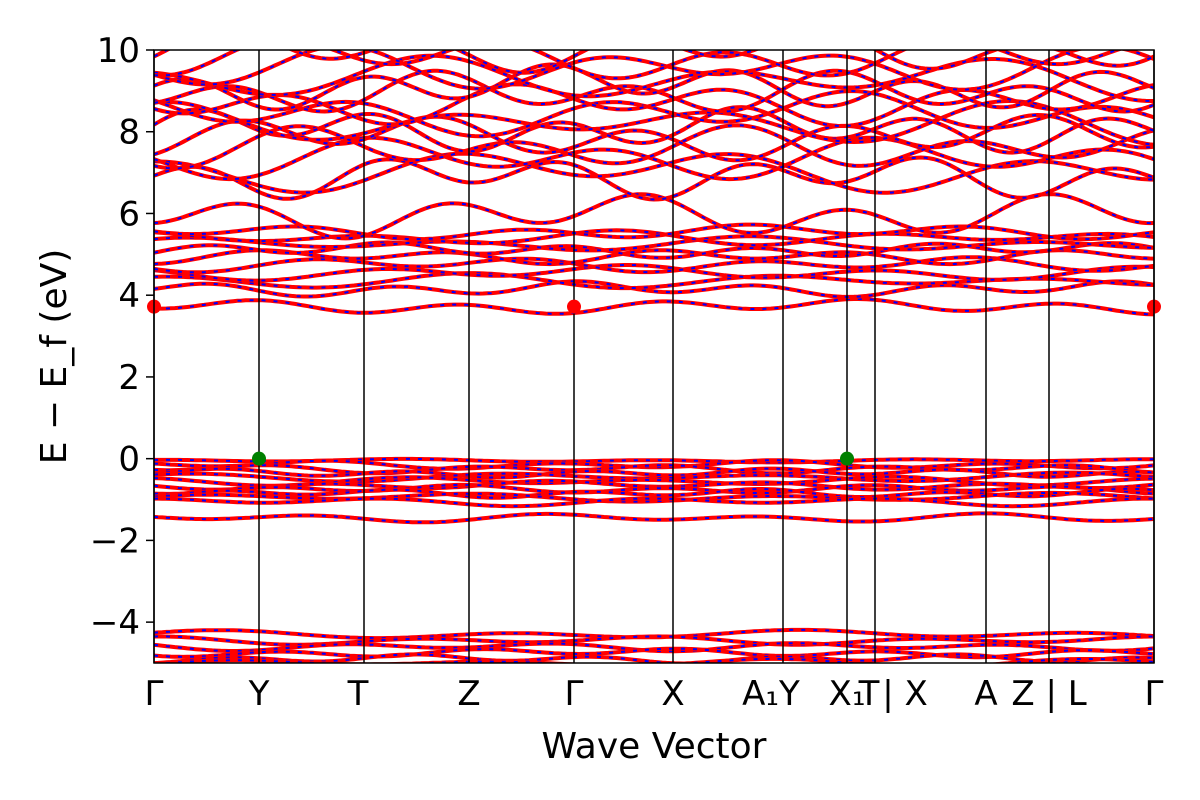 The width and height of the screenshot is (1200, 800). What do you see at coordinates (468, 694) in the screenshot?
I see `x-tick-label: Z` at bounding box center [468, 694].